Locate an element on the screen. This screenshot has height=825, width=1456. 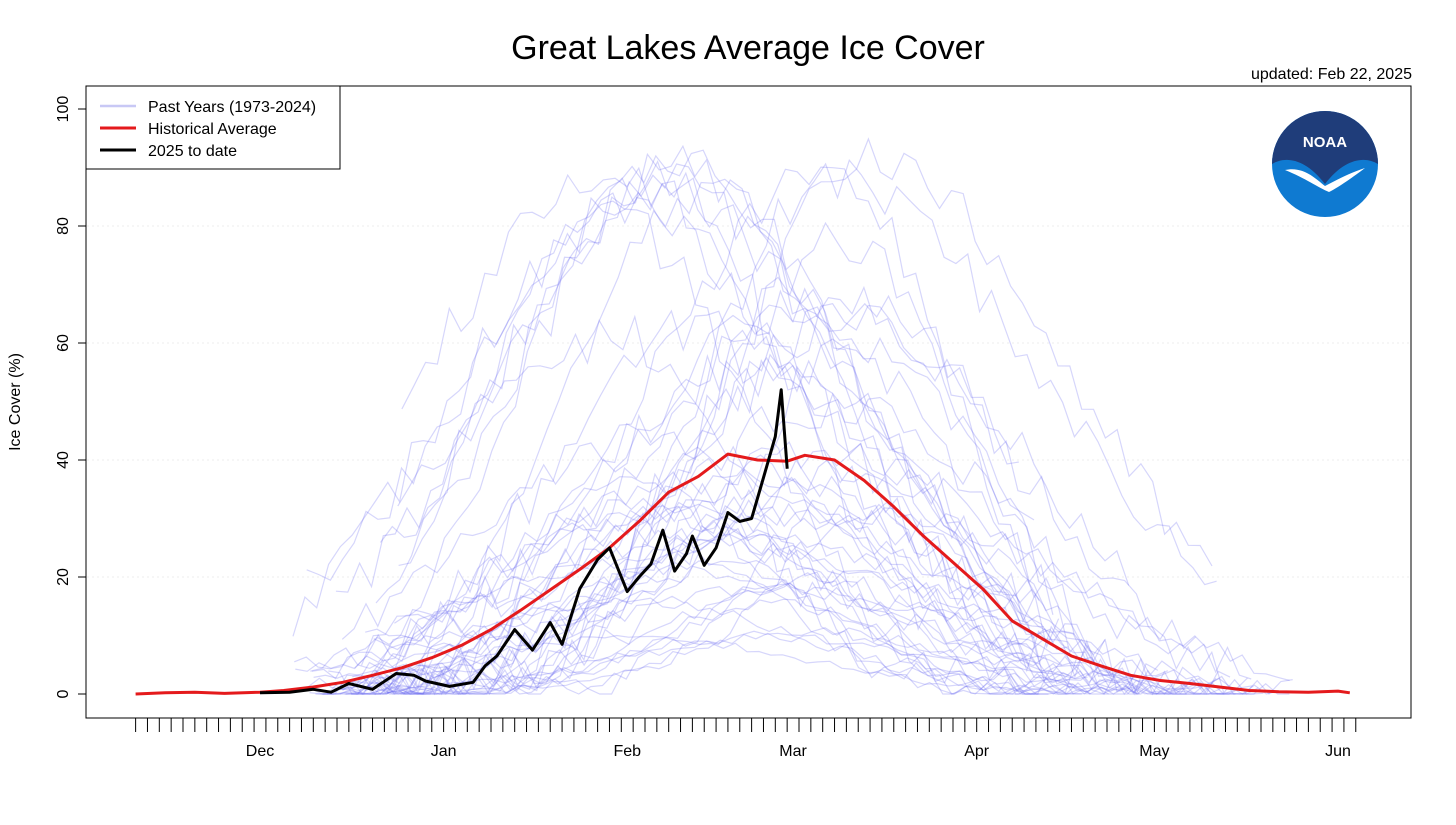
legend-label-past: Past Years (1973-2024) is located at coordinates (232, 107).